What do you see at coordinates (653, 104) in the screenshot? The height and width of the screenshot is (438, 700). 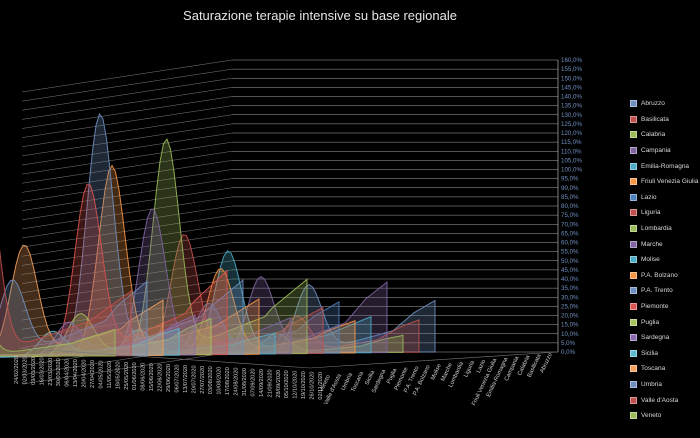 I see `legend-label: Abruzzo` at bounding box center [653, 104].